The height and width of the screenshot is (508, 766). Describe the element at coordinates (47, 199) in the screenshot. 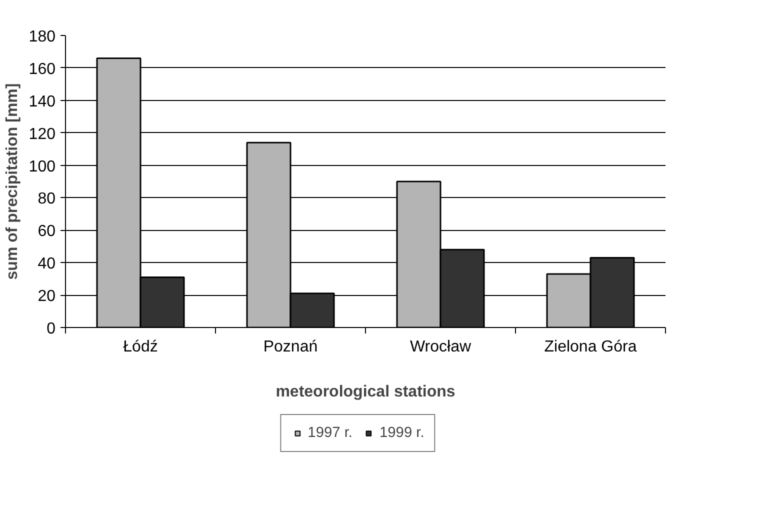

I see `y-tick-label: 80` at that location.